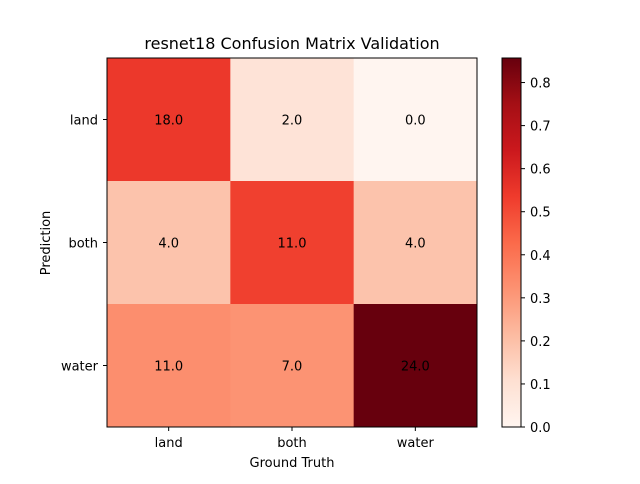 This screenshot has height=484, width=640. I want to click on chart-title: resnet18 Confusion Matrix Validation, so click(291, 43).